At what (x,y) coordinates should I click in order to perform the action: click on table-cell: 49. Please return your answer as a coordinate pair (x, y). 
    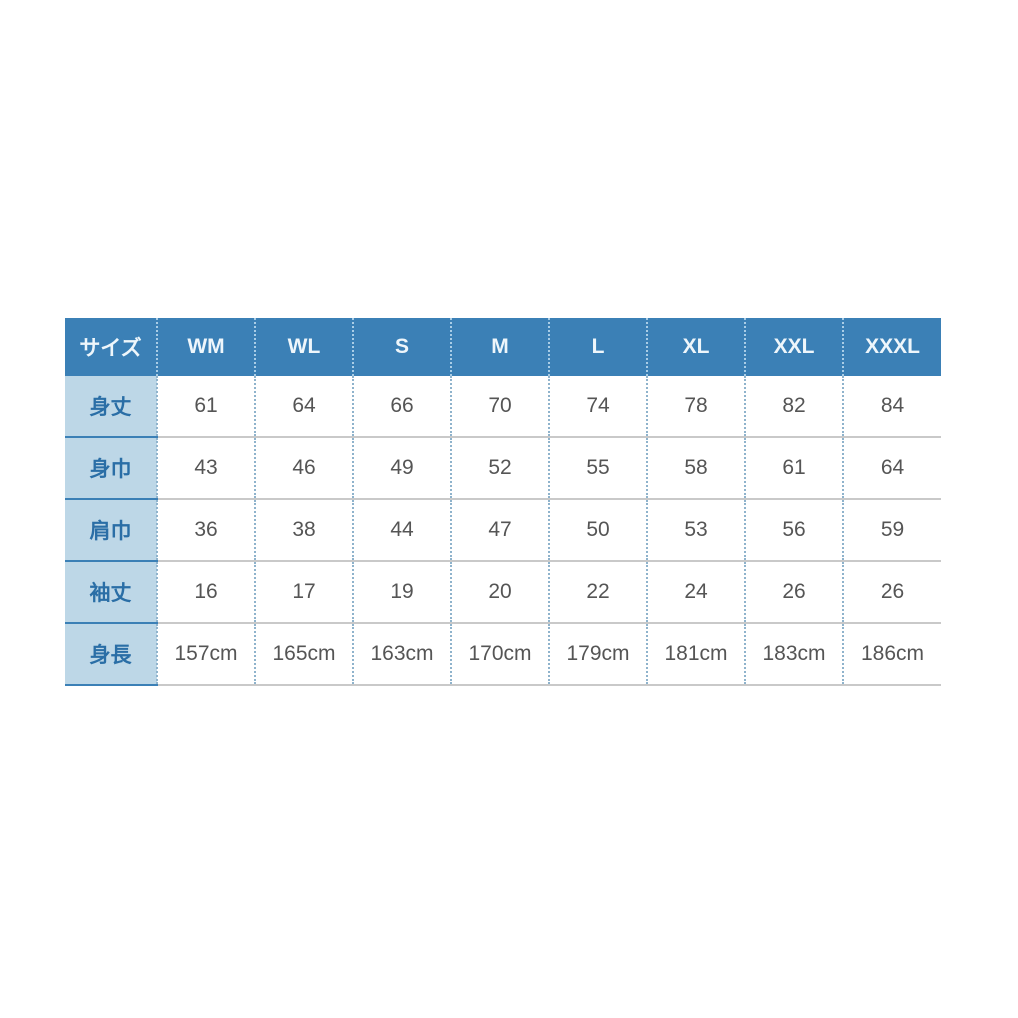
    Looking at the image, I should click on (401, 468).